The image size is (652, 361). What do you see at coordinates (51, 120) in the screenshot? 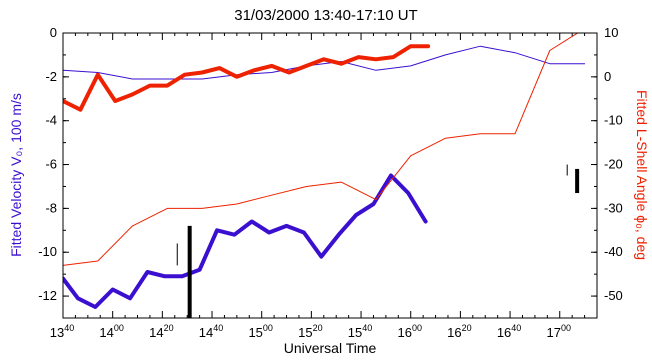
I see `left-tick-label: -4` at bounding box center [51, 120].